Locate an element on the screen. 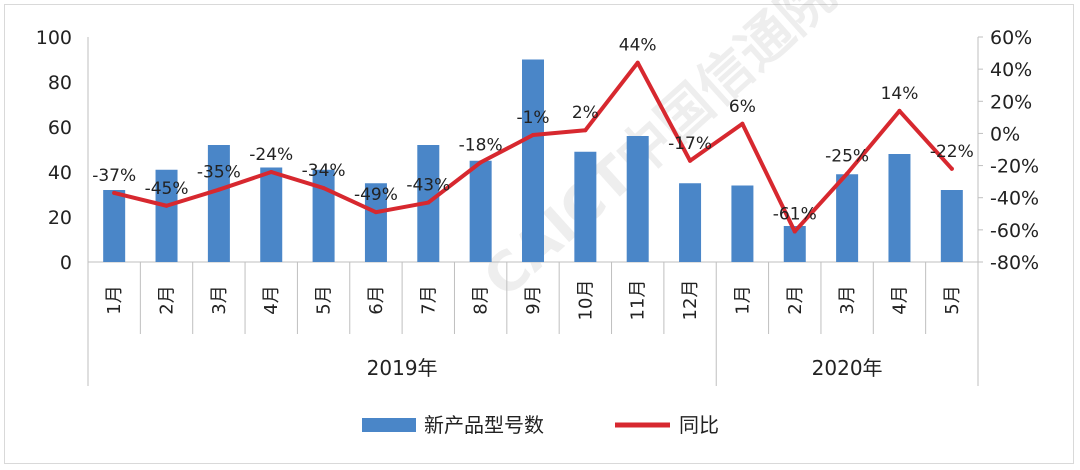 The width and height of the screenshot is (1080, 470). right-tick-label: 60% is located at coordinates (1011, 38).